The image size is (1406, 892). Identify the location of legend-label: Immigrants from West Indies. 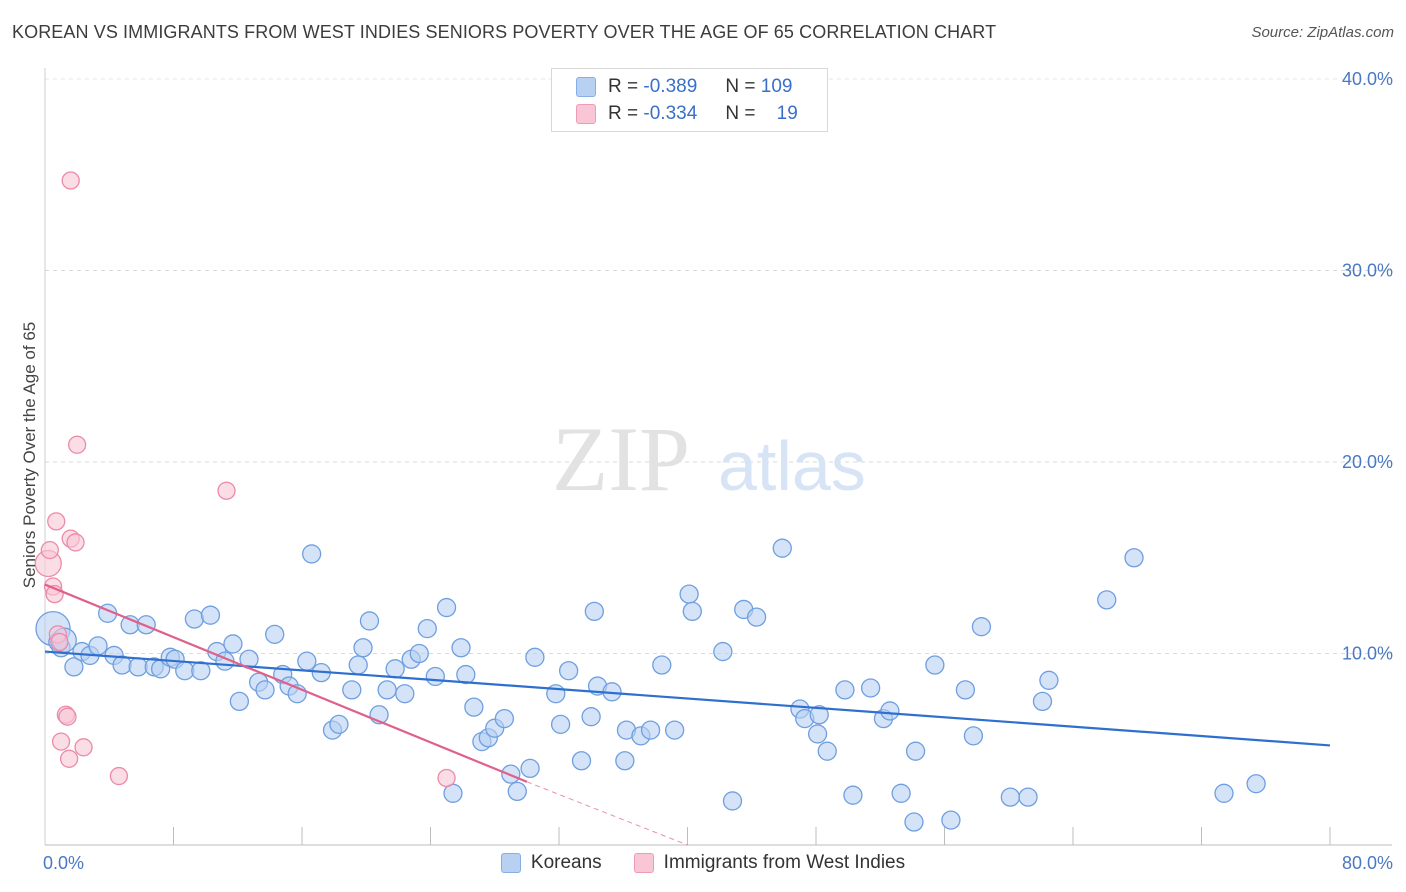
(784, 862).